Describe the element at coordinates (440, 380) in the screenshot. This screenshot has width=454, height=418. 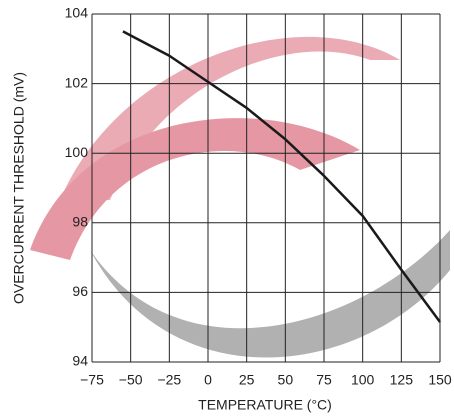
I see `x-tick-label: 150` at that location.